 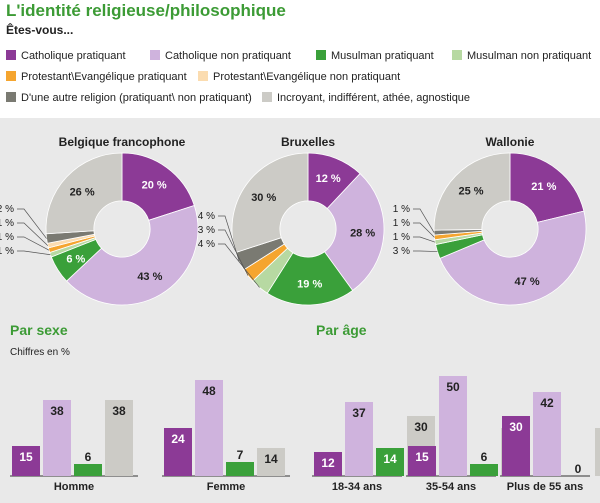 What do you see at coordinates (226, 487) in the screenshot?
I see `bar-category-label: Femme` at bounding box center [226, 487].